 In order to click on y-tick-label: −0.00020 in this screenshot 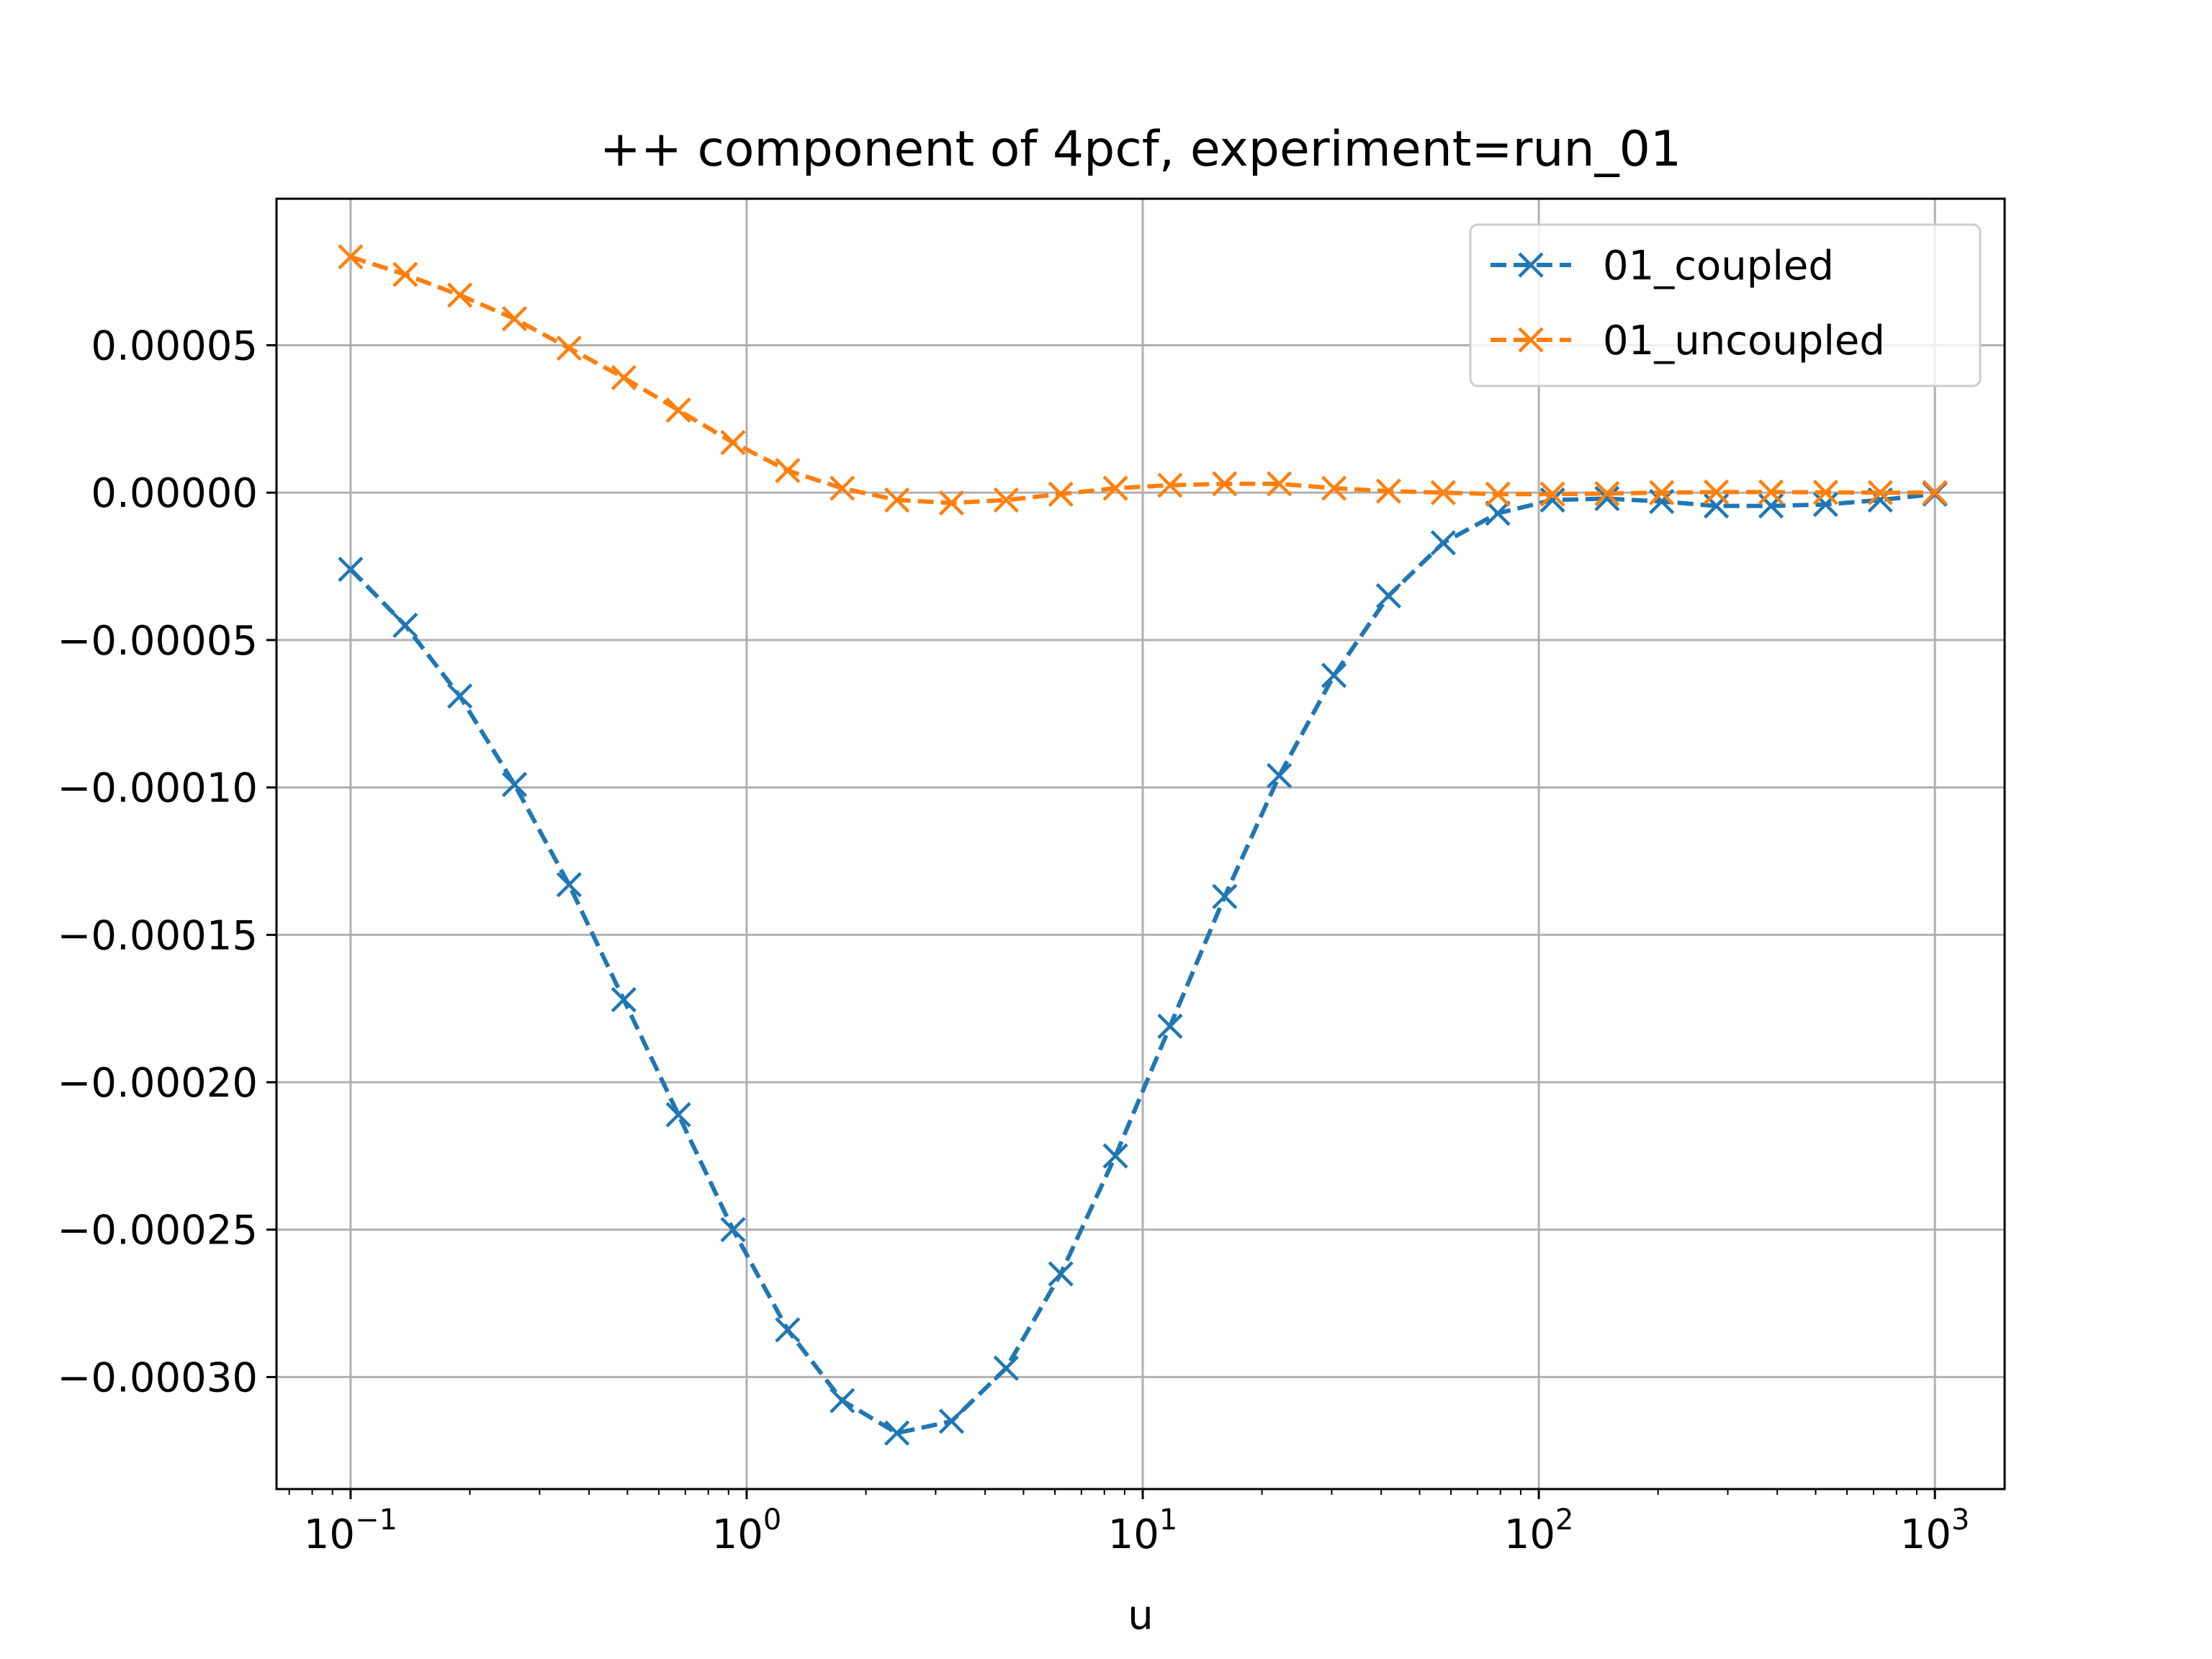, I will do `click(158, 1083)`.